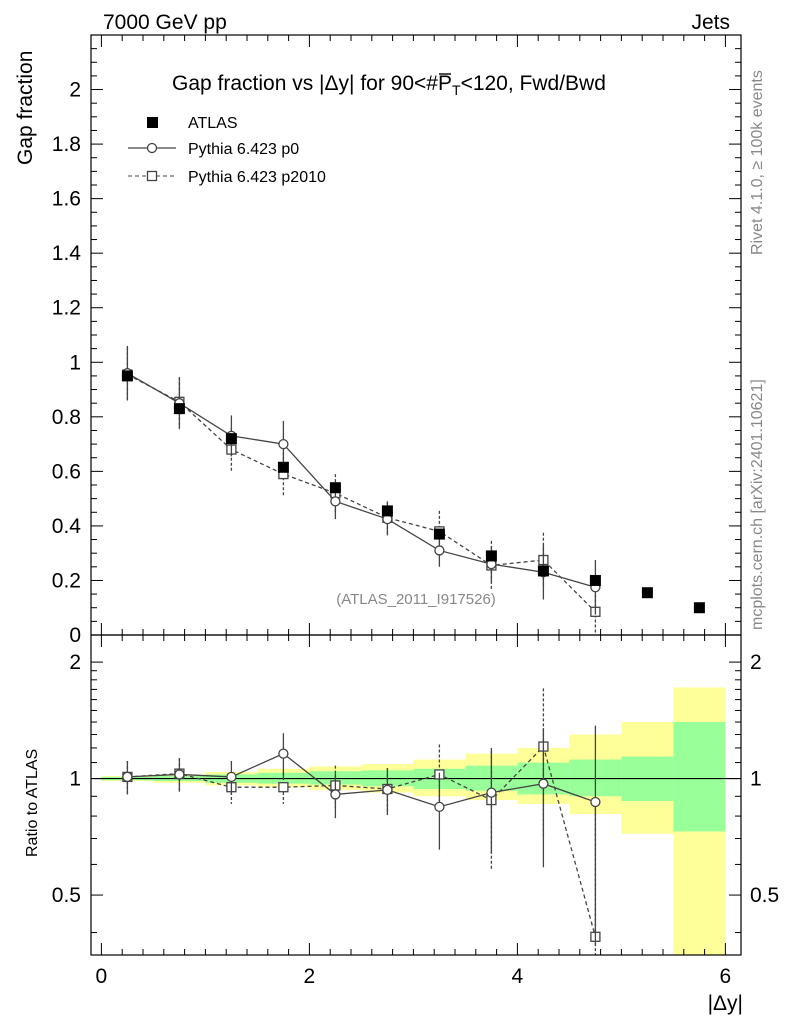 Image resolution: width=786 pixels, height=1024 pixels. I want to click on main-y-tick-label: 0.4, so click(67, 526).